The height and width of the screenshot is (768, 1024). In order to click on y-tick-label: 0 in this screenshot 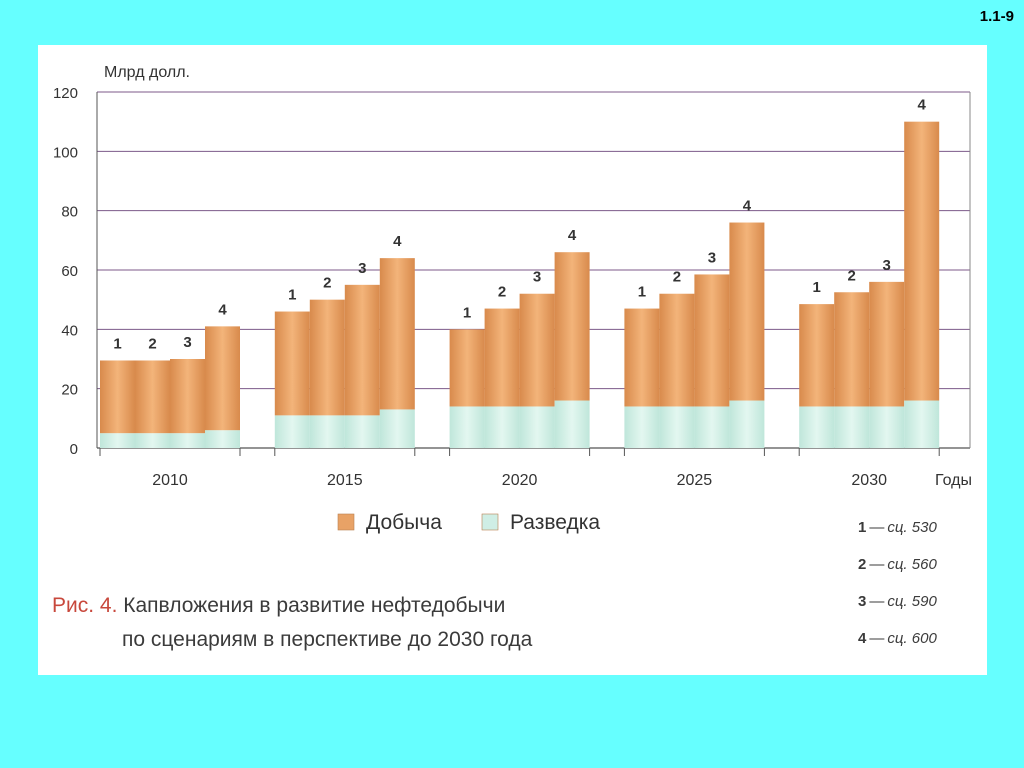, I will do `click(74, 449)`.